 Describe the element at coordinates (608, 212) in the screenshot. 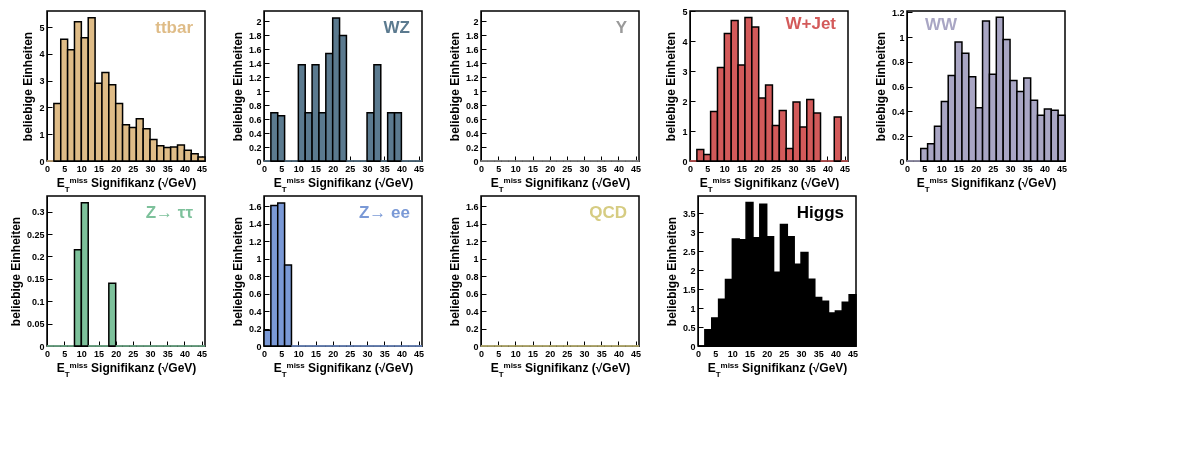

I see `chart-title: QCD` at that location.